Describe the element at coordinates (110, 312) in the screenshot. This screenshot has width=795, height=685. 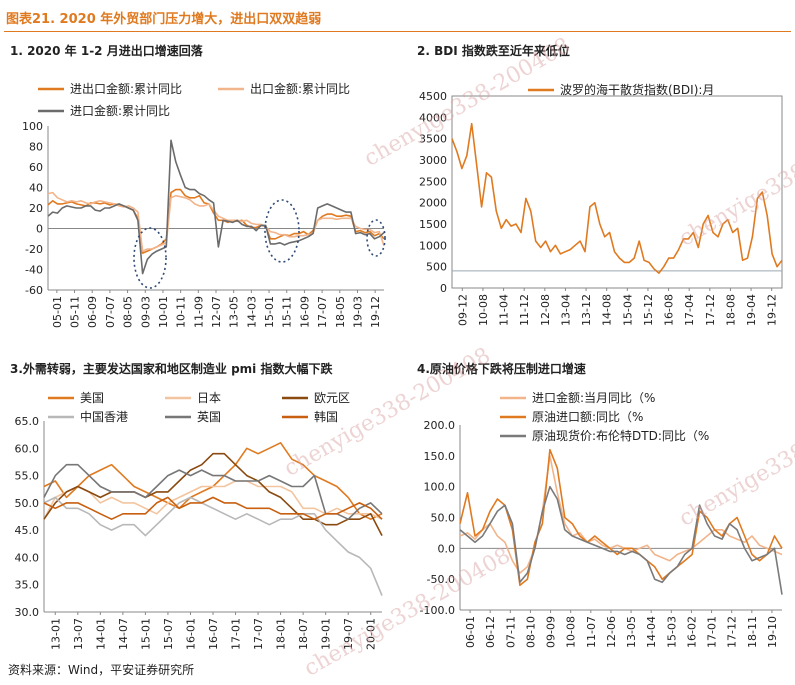
I see `x-tick-label: 07-07` at that location.